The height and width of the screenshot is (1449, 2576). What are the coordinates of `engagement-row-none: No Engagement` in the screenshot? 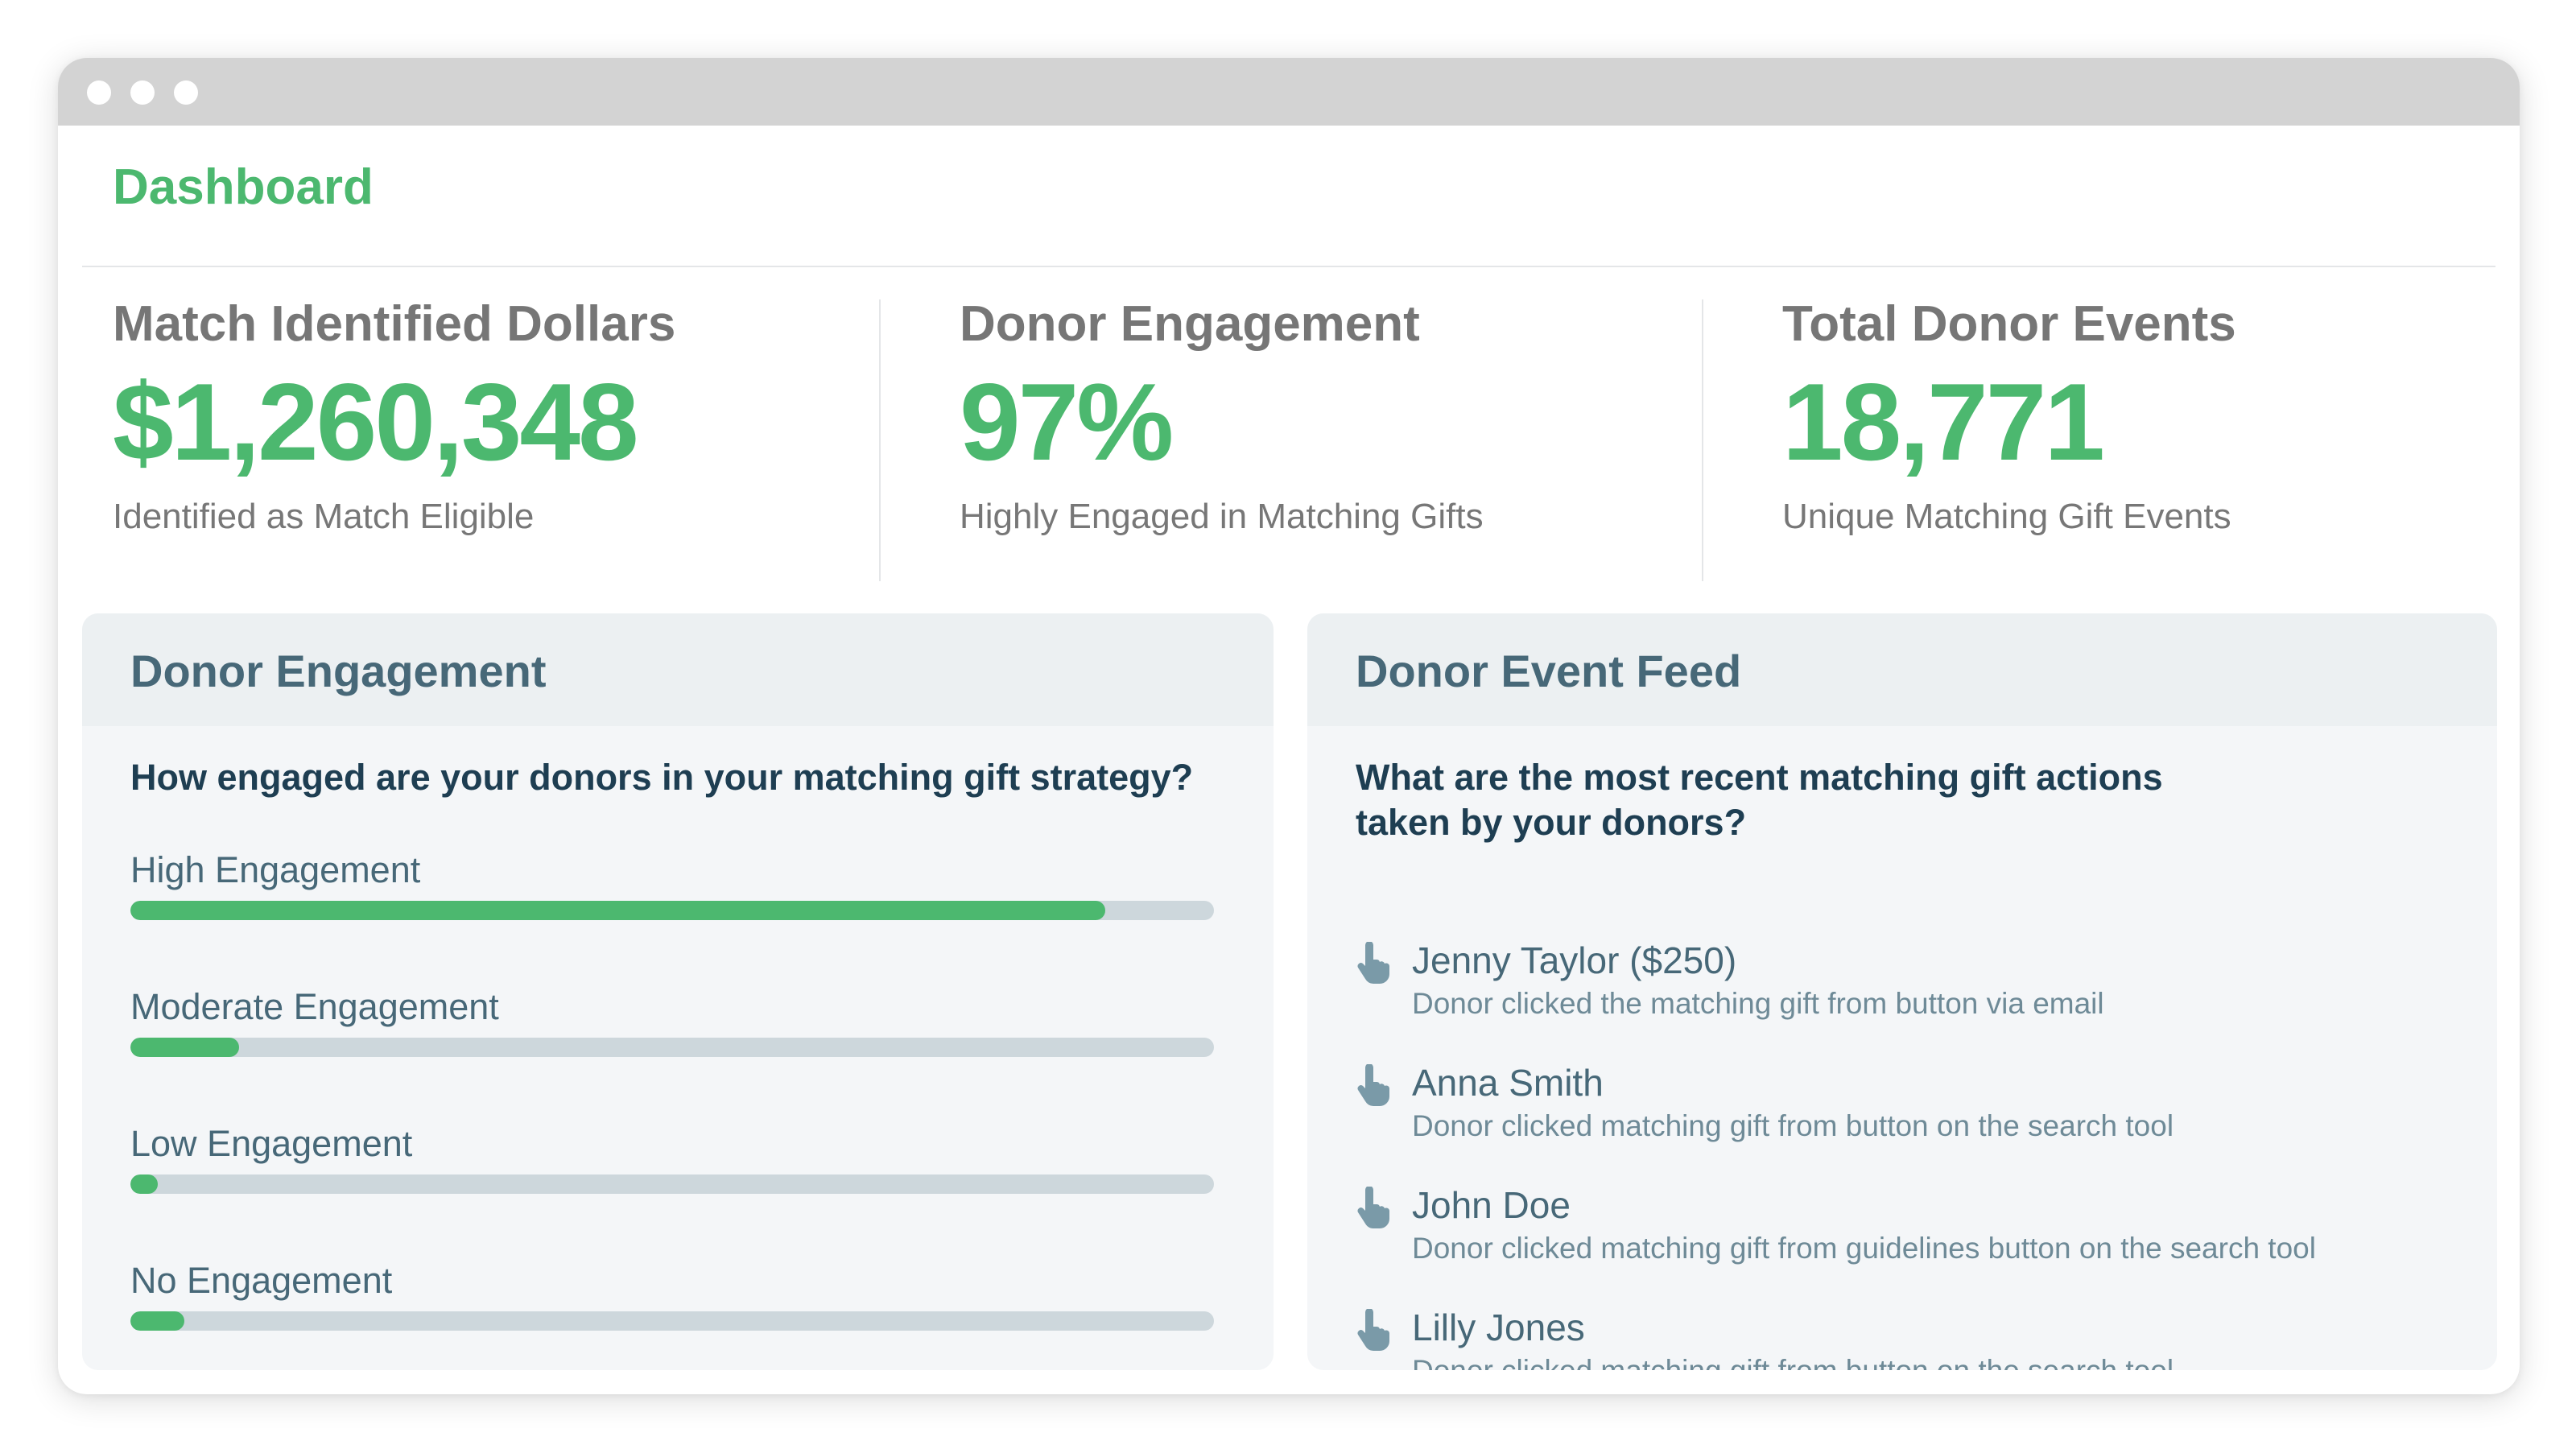 It's located at (672, 1296).